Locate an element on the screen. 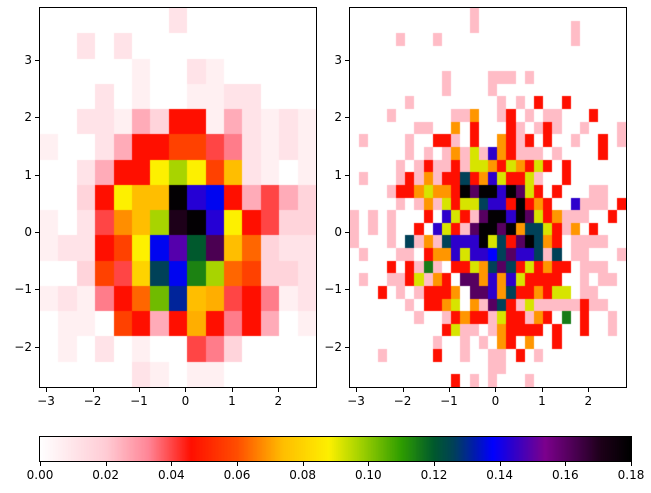 The height and width of the screenshot is (493, 651). colorbar-tick-label: 0.12 is located at coordinates (434, 475).